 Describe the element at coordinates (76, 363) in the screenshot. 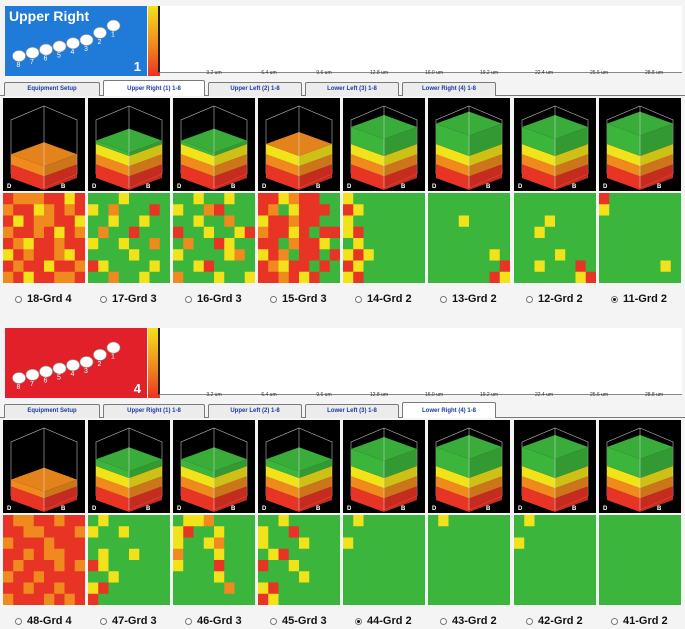

I see `quadrant-badge: 8 7 6 5 4 3 2 1 4` at that location.